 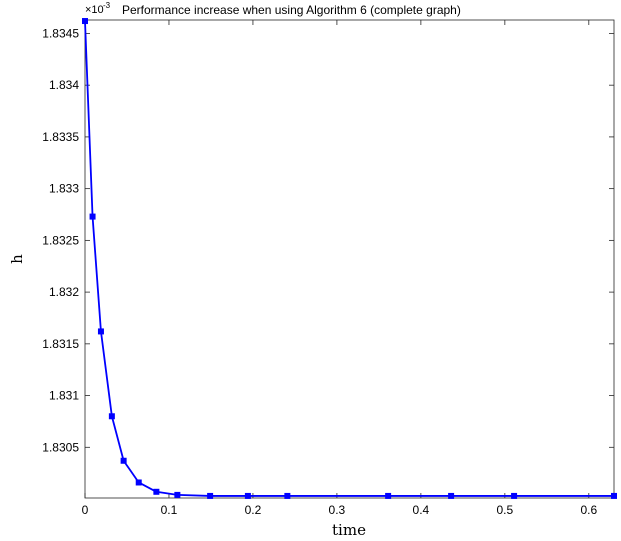 What do you see at coordinates (107, 5) in the screenshot?
I see `y-exponent-power: -3` at bounding box center [107, 5].